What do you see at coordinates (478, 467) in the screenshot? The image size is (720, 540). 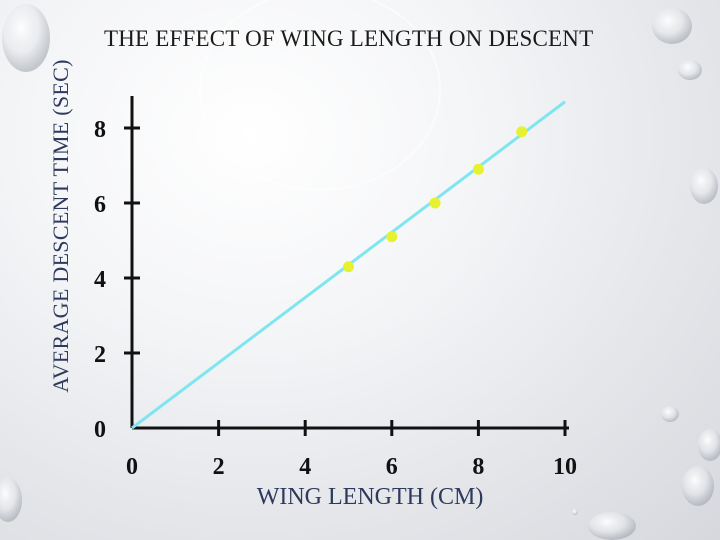 I see `x-tick-label: 8` at bounding box center [478, 467].